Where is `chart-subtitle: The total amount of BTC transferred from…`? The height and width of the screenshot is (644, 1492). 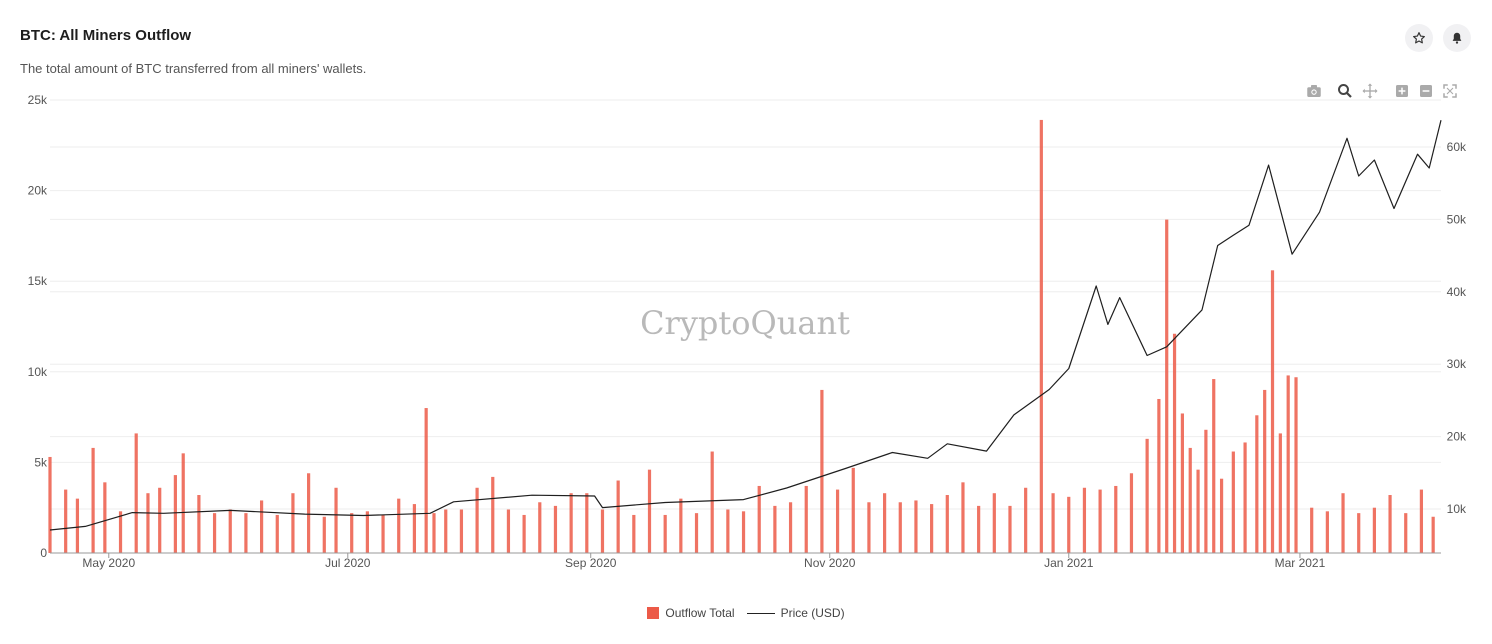 chart-subtitle: The total amount of BTC transferred from… is located at coordinates (193, 68).